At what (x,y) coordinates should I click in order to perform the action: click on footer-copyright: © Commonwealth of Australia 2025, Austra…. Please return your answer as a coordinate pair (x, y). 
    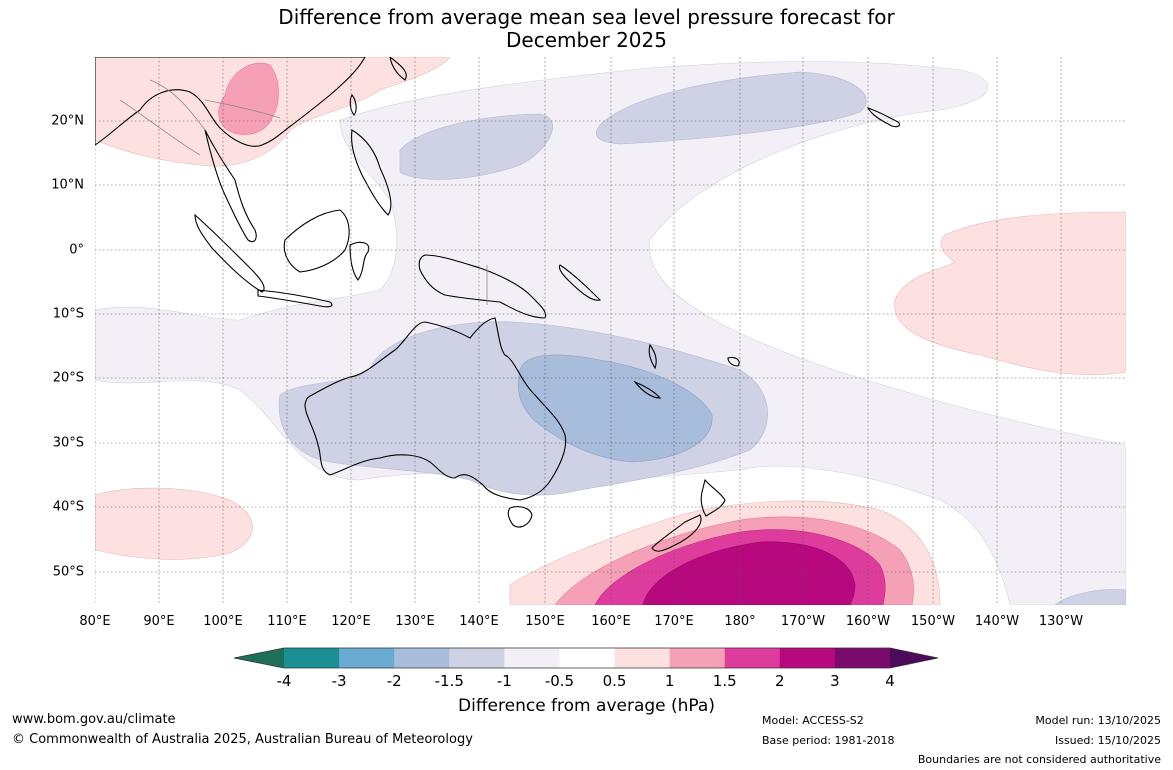
    Looking at the image, I should click on (242, 739).